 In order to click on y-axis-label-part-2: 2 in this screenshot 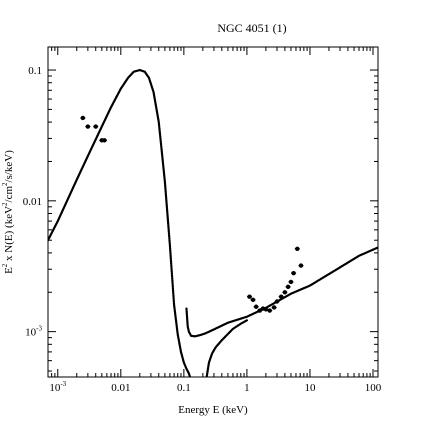, I will do `click(5, 265)`.